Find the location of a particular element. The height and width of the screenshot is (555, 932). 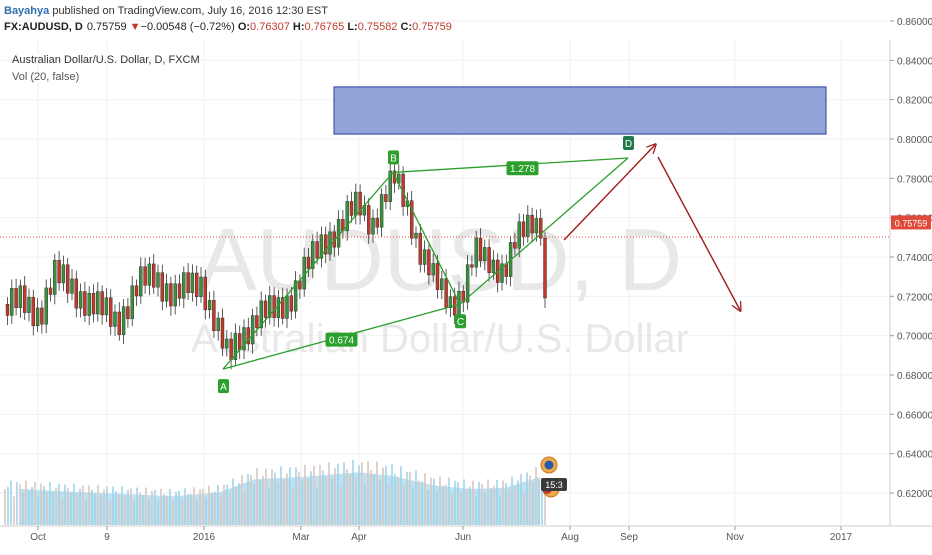

target-zone is located at coordinates (580, 110).